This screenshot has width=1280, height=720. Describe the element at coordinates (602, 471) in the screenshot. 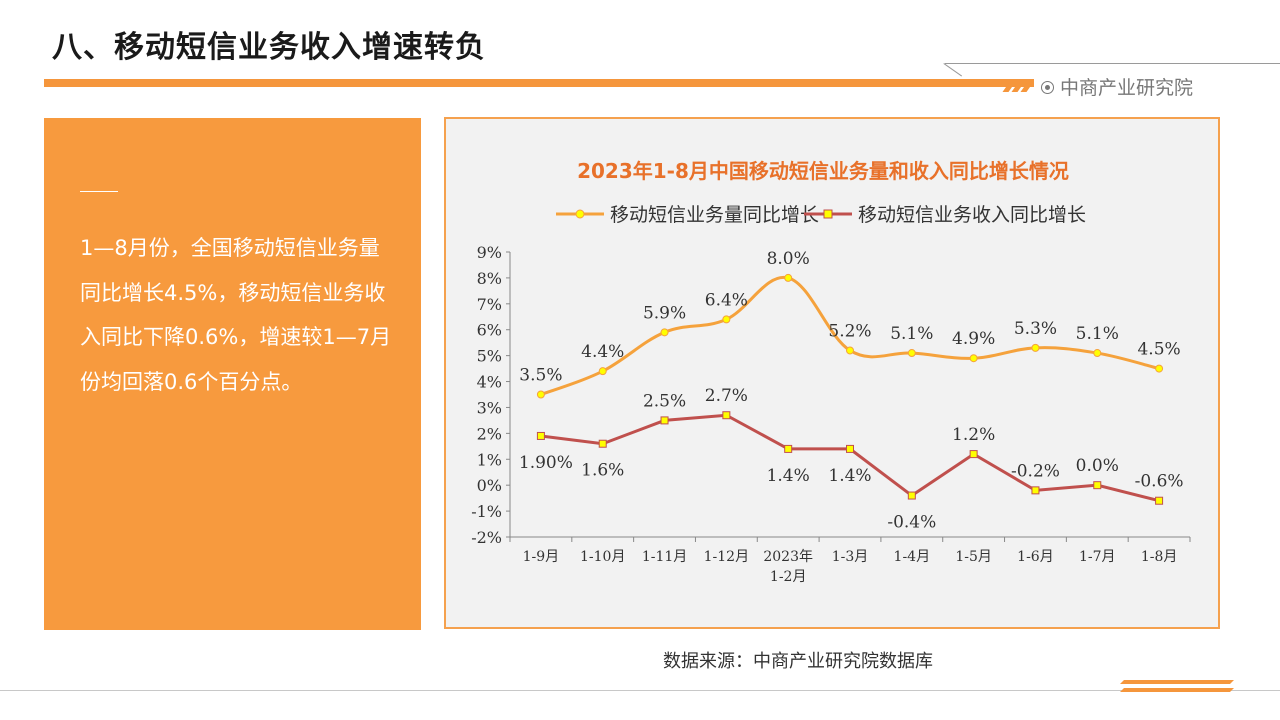

I see `data-label: 1.6%` at that location.